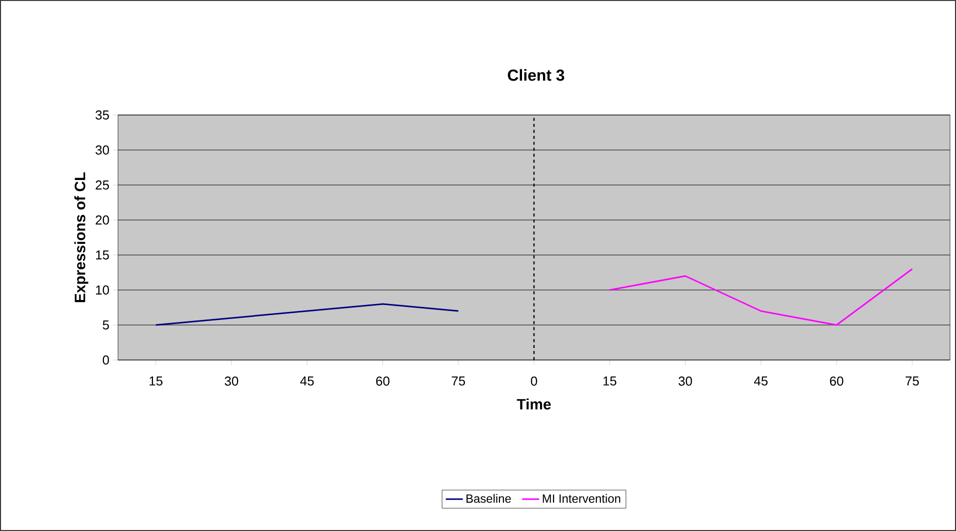 Image resolution: width=956 pixels, height=531 pixels. Describe the element at coordinates (760, 297) in the screenshot. I see `line-series` at that location.